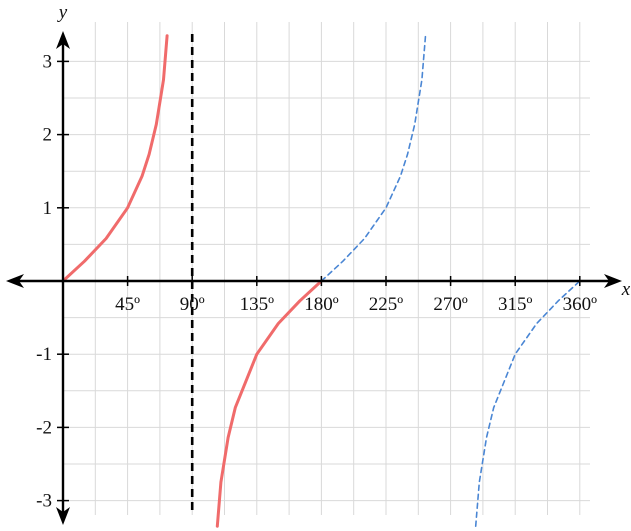 This screenshot has height=531, width=631. Describe the element at coordinates (15, 281) in the screenshot. I see `x-axis-left-arrow-icon` at that location.